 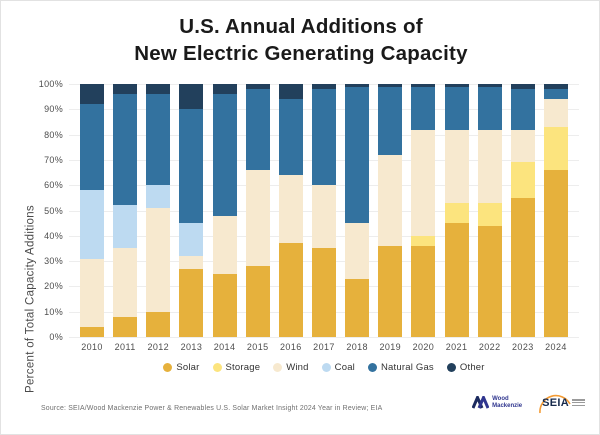 I want to click on bar-2022, so click(x=489, y=210).